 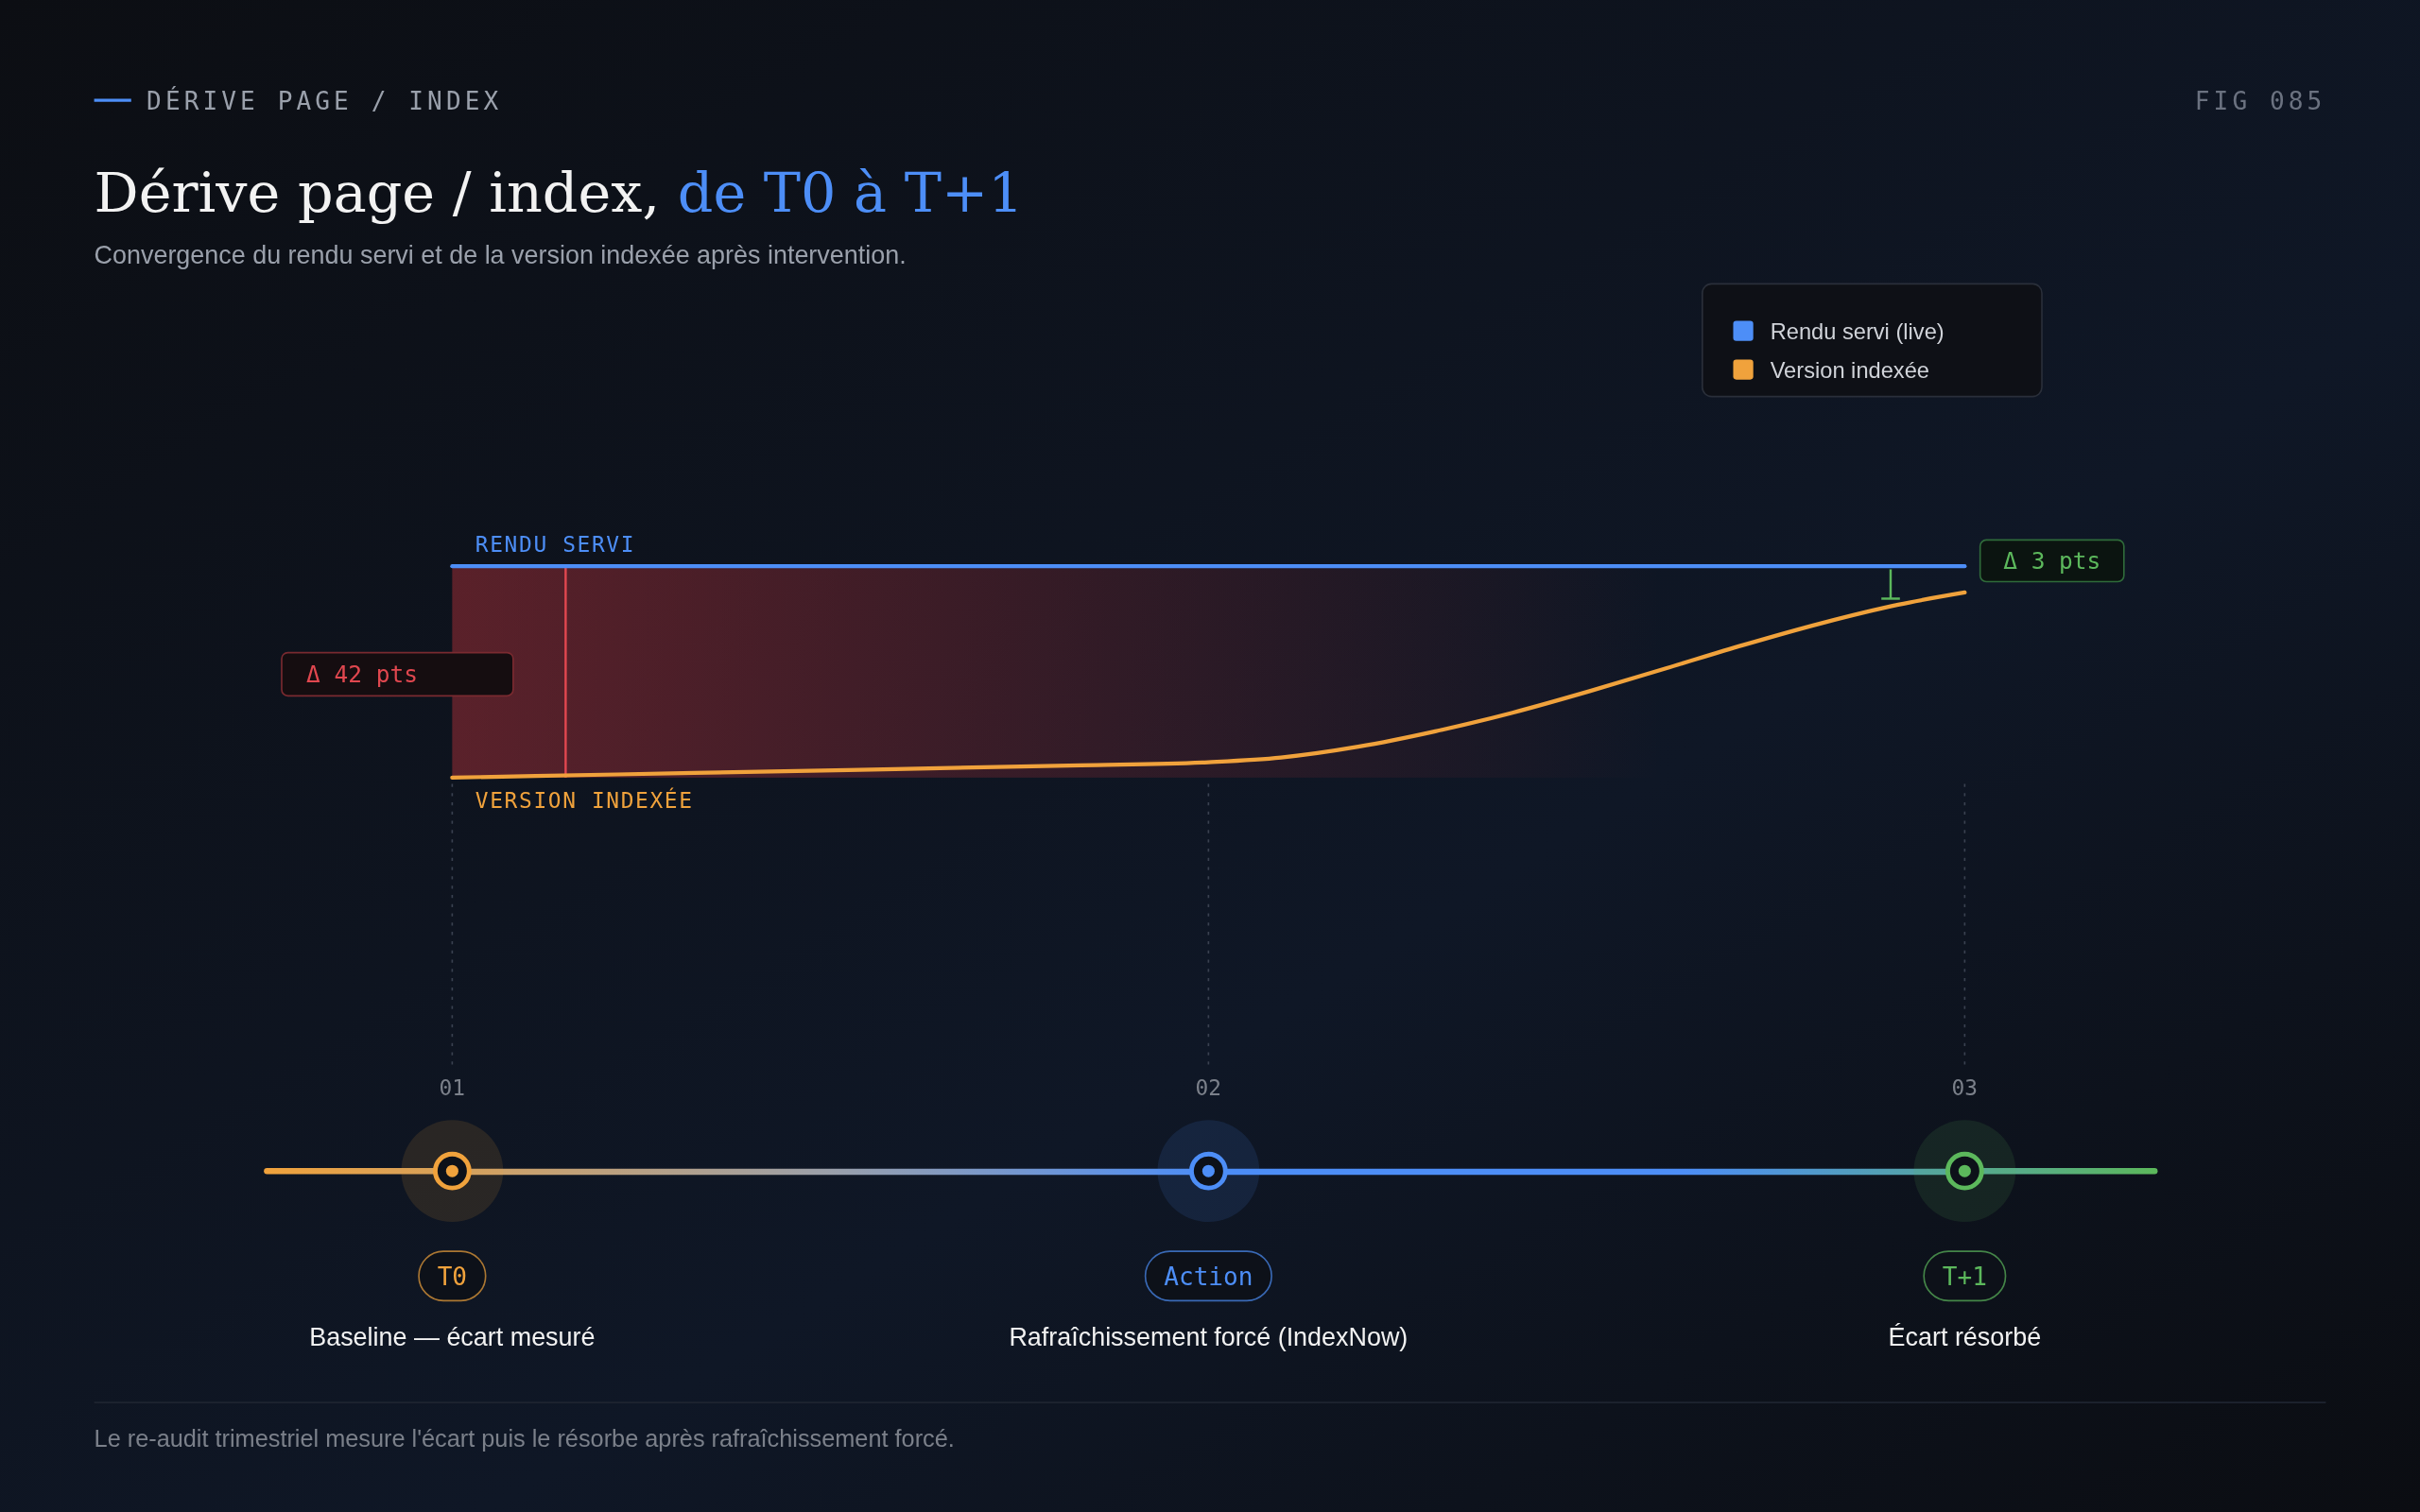 What do you see at coordinates (1964, 1277) in the screenshot?
I see `text: T+1` at bounding box center [1964, 1277].